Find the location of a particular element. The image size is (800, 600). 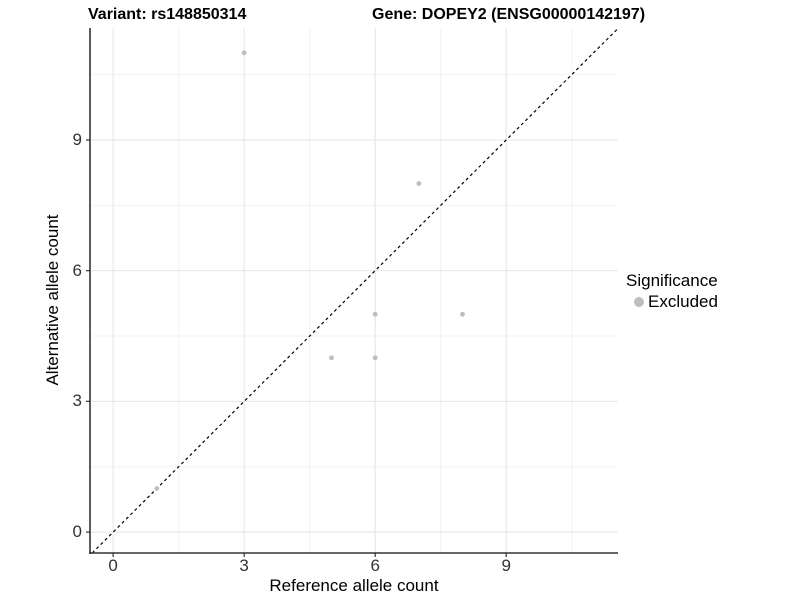

legend-title: Significance is located at coordinates (672, 280).